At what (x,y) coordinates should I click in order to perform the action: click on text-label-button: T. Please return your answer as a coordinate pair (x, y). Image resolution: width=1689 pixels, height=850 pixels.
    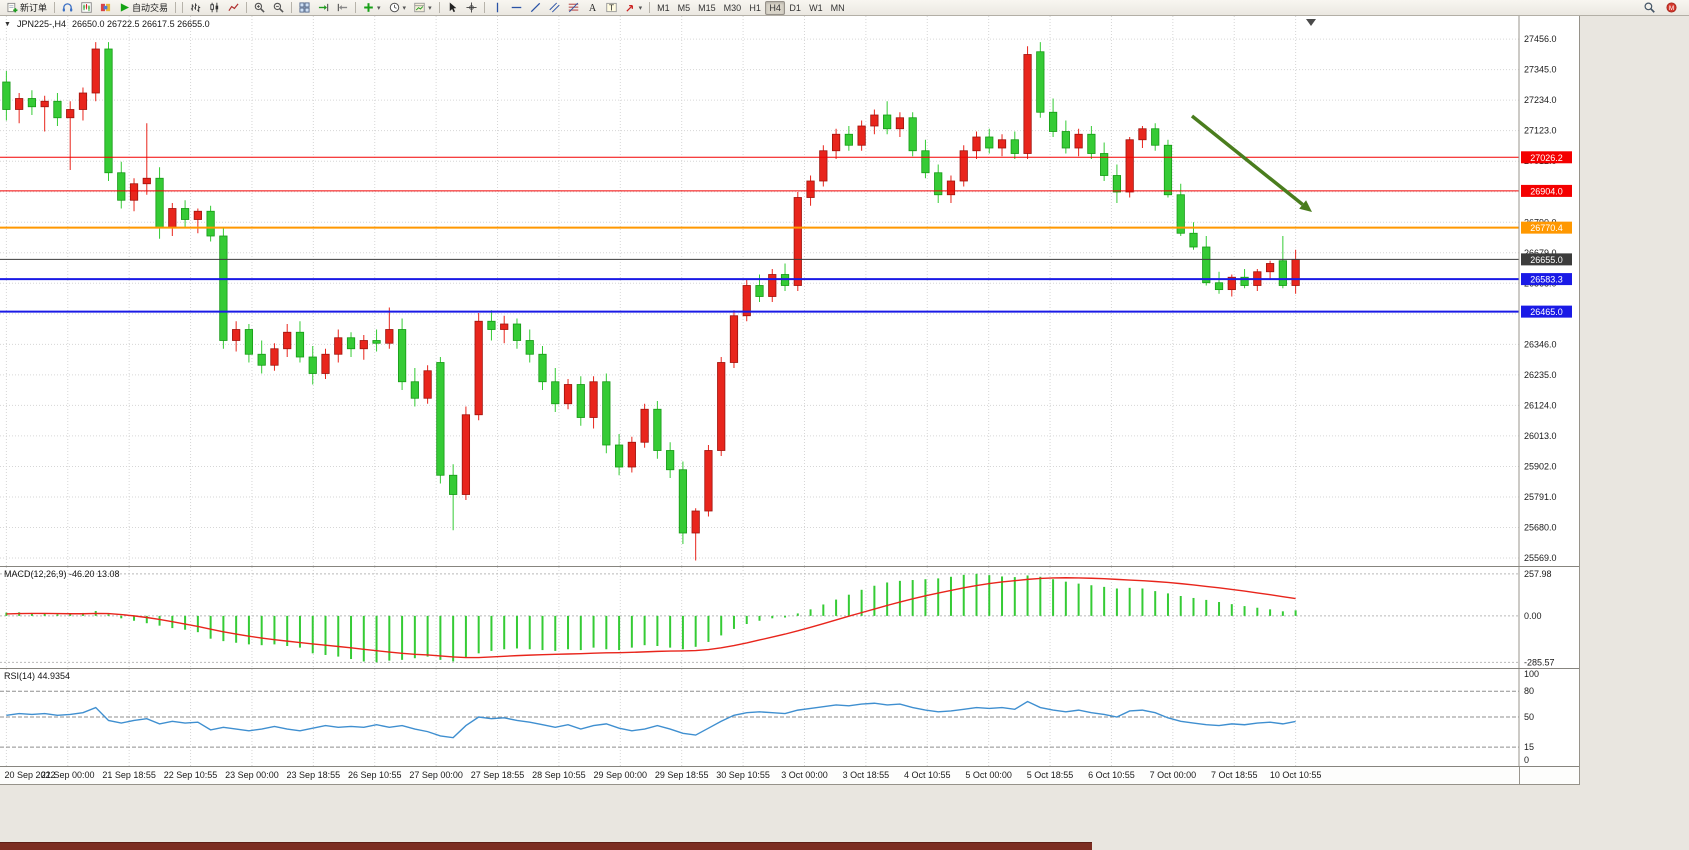
    Looking at the image, I should click on (611, 8).